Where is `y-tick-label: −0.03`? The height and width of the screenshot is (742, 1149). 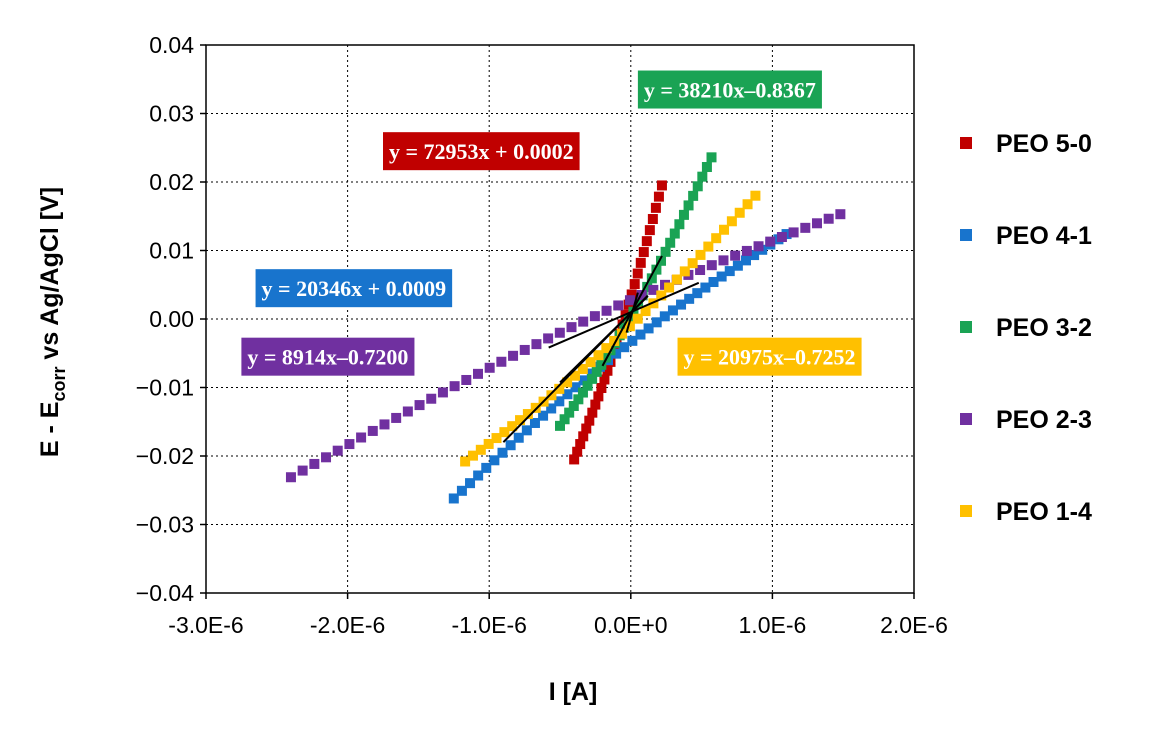 y-tick-label: −0.03 is located at coordinates (165, 525).